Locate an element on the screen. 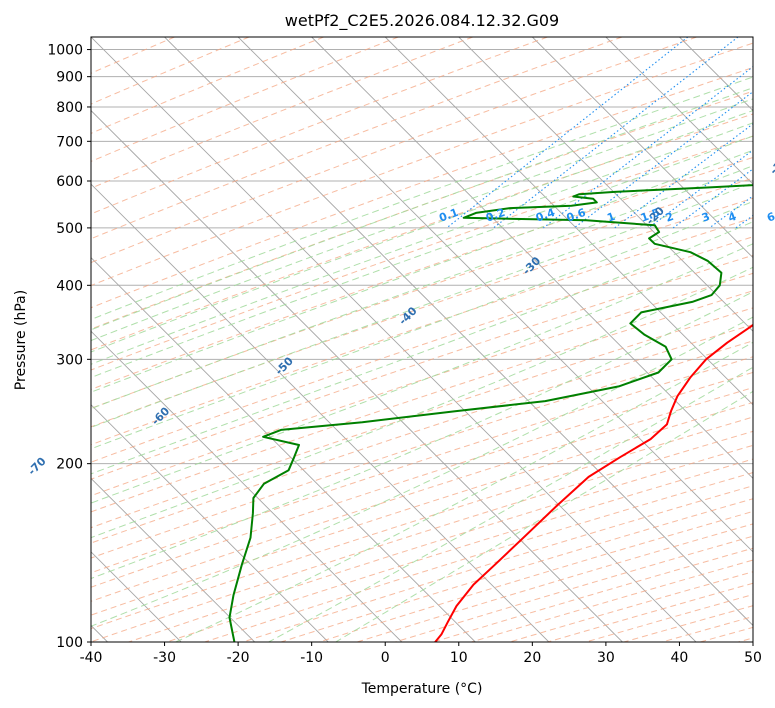  y-tick-label: 600 is located at coordinates (69, 182).